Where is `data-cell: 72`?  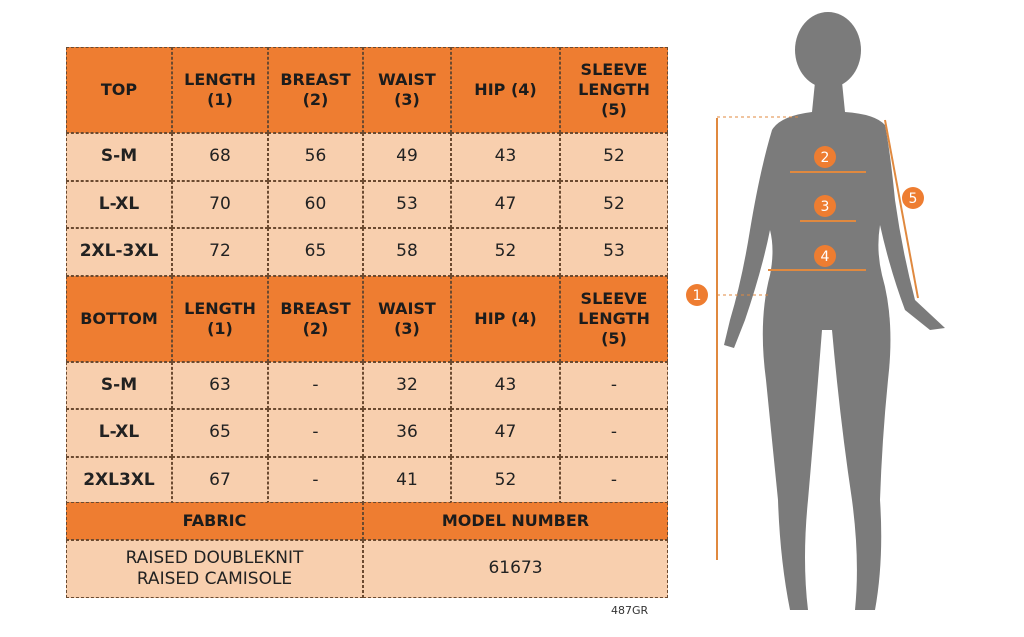 data-cell: 72 is located at coordinates (220, 252).